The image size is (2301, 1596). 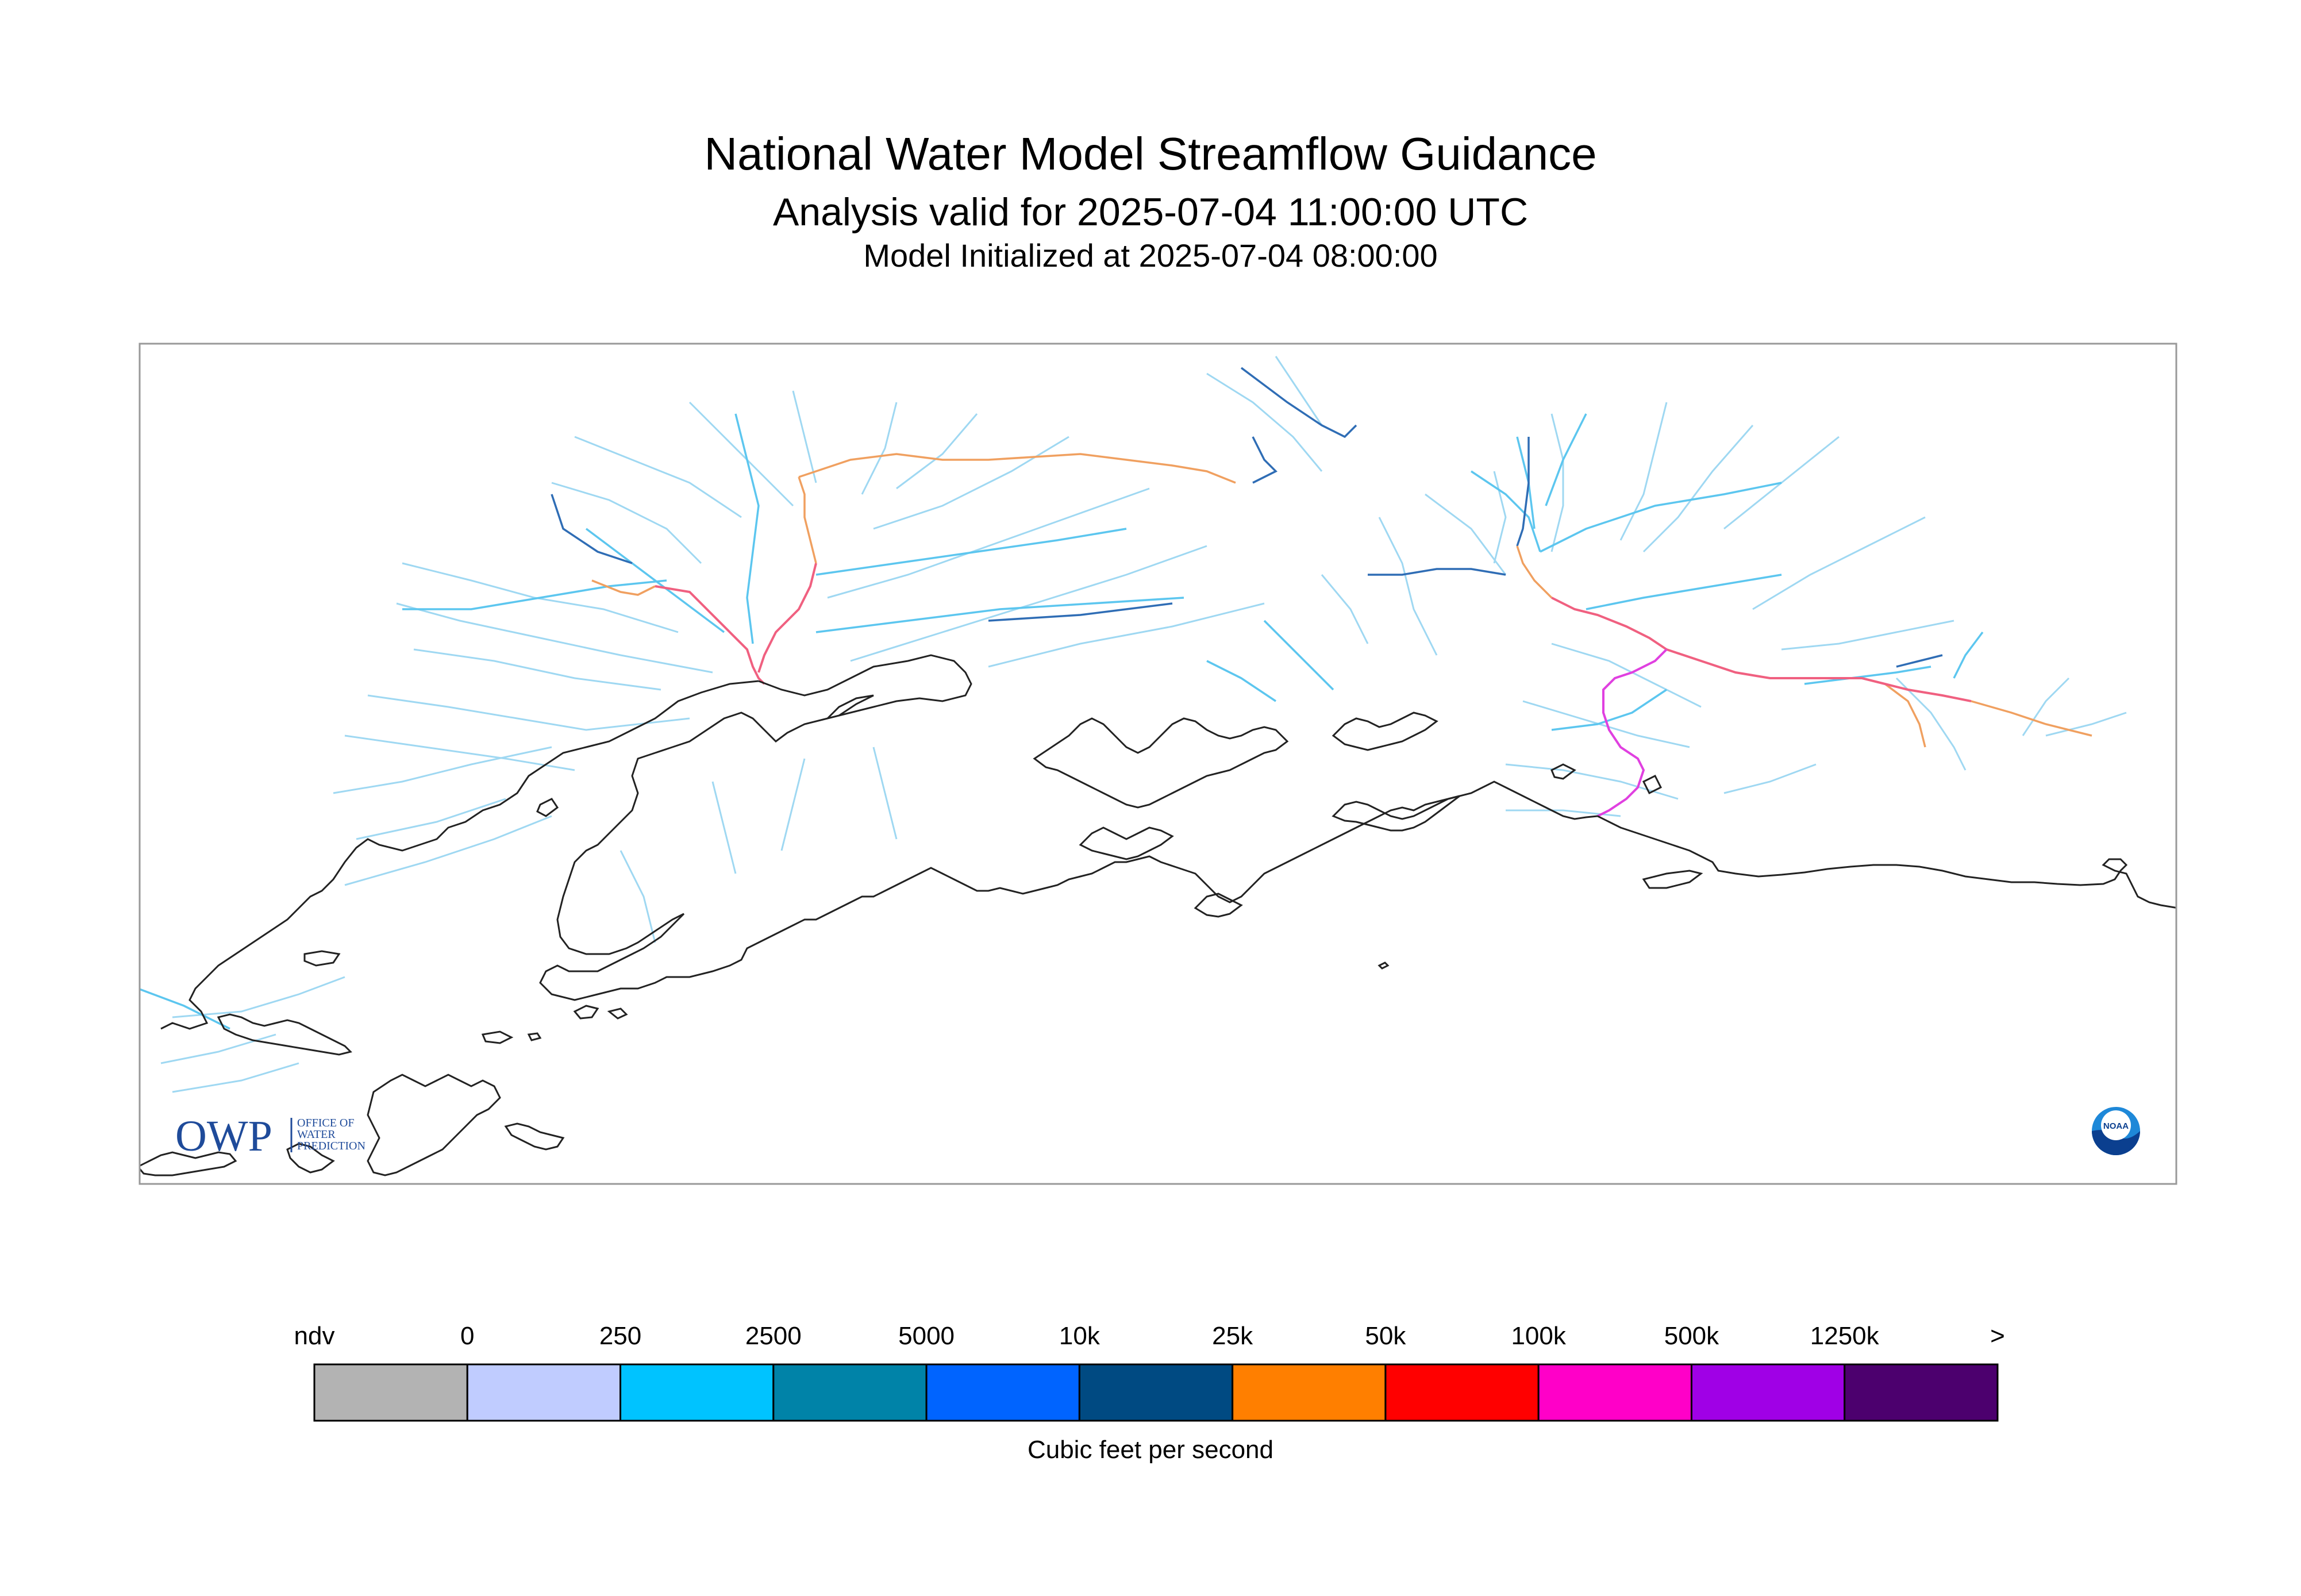 What do you see at coordinates (325, 1123) in the screenshot?
I see `owp-logo-line-1: OFFICE OF` at bounding box center [325, 1123].